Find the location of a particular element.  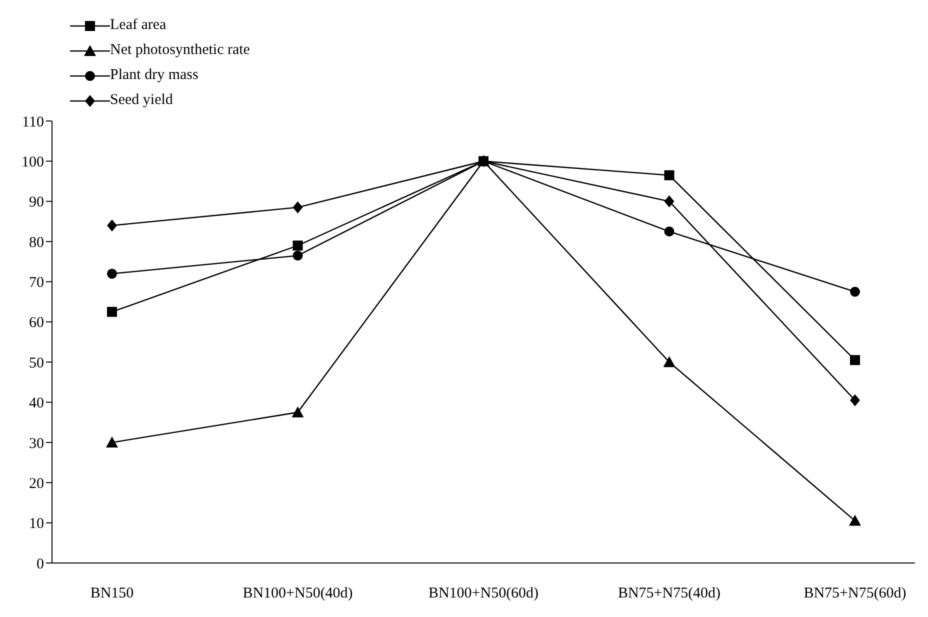

y-tick-label: 110 is located at coordinates (33, 122).